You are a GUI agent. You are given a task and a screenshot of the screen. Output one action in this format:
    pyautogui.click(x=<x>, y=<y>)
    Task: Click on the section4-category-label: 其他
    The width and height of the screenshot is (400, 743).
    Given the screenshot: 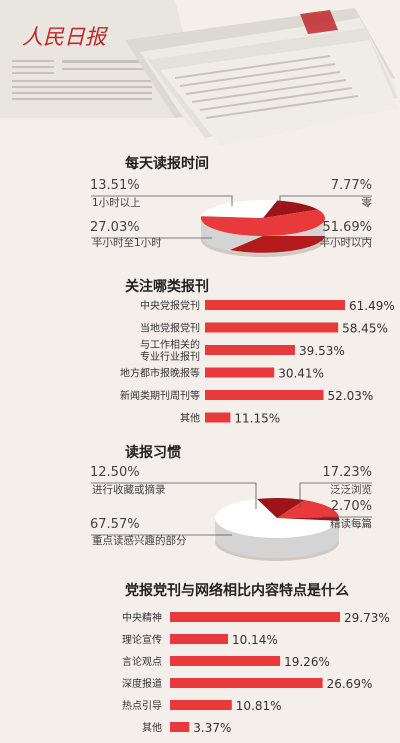 What is the action you would take?
    pyautogui.click(x=152, y=727)
    